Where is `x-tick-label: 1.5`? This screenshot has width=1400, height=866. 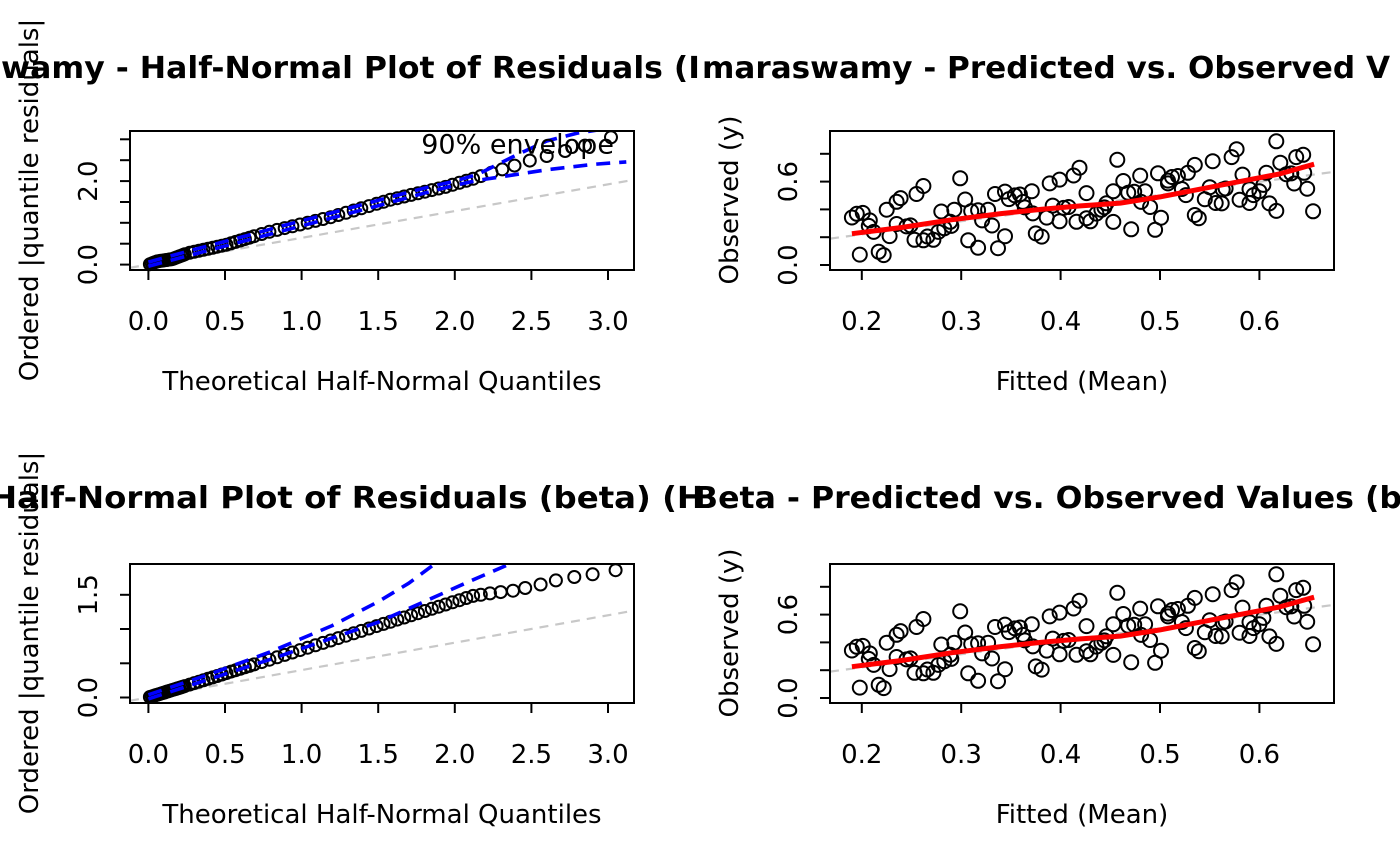
x-tick-label: 1.5 is located at coordinates (378, 755).